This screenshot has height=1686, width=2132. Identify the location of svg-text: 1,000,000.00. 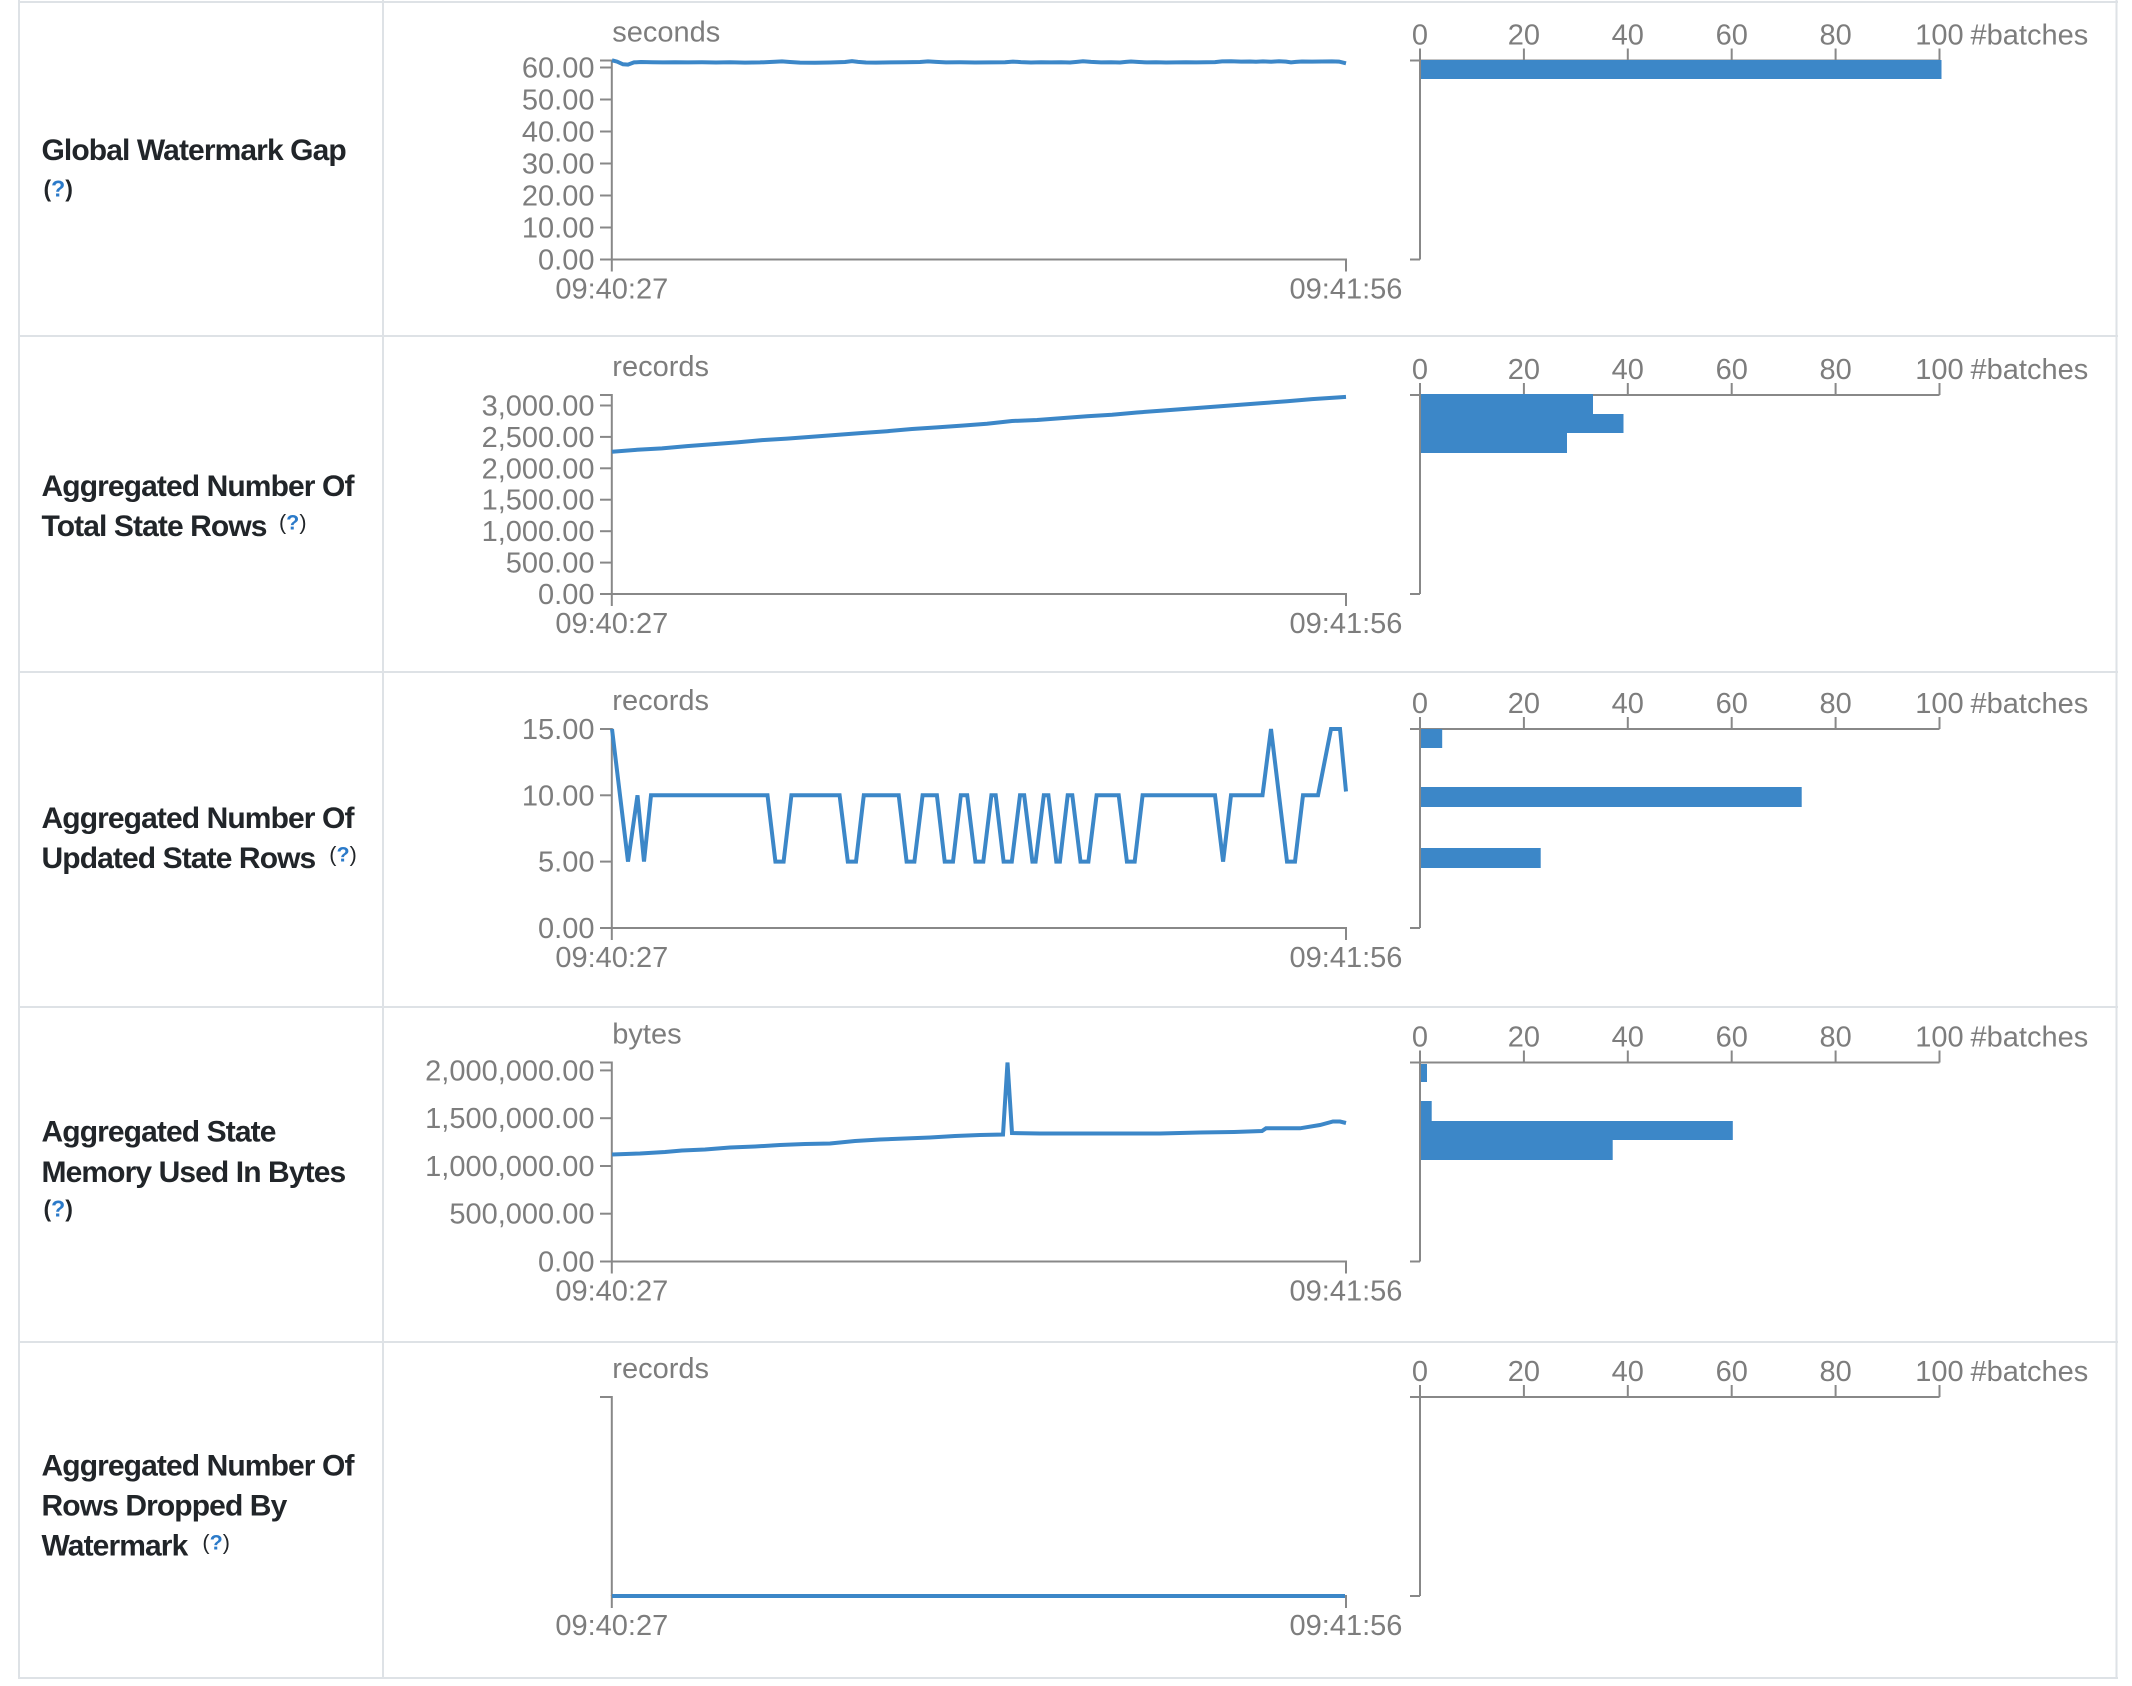
(509, 1167).